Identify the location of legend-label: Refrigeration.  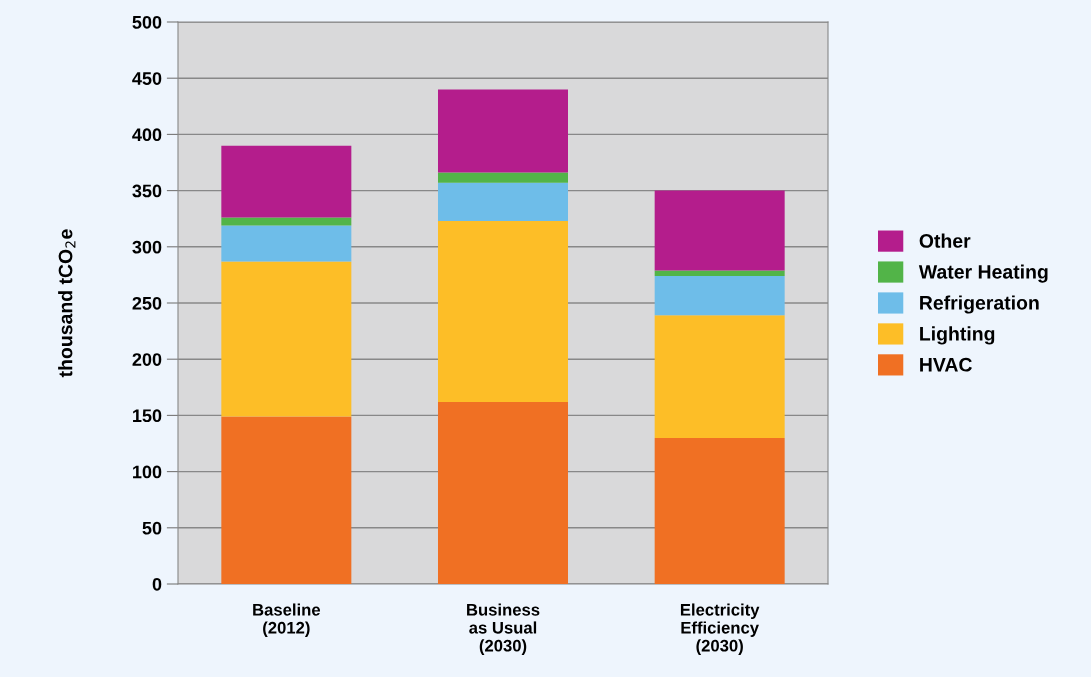
(979, 304).